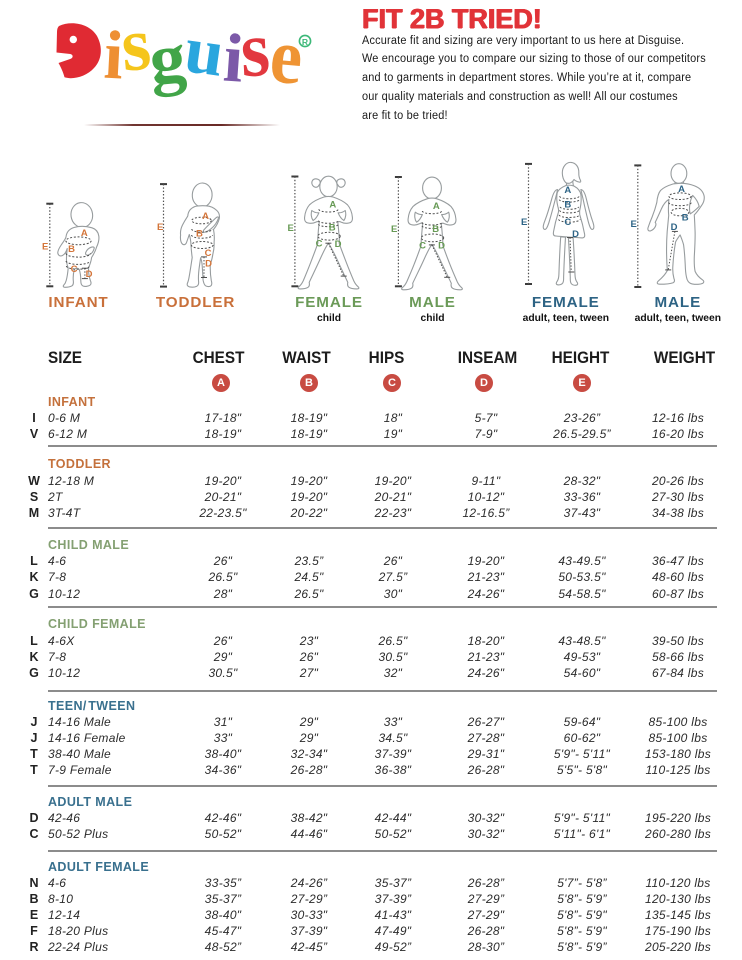 This screenshot has height=960, width=742. I want to click on svg-text: g, so click(167, 59).